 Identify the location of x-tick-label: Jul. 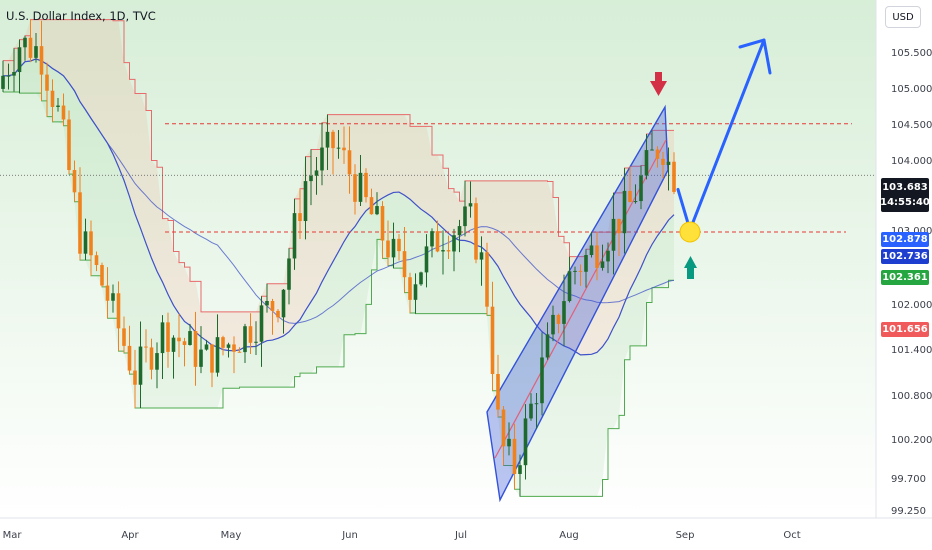
(460, 535).